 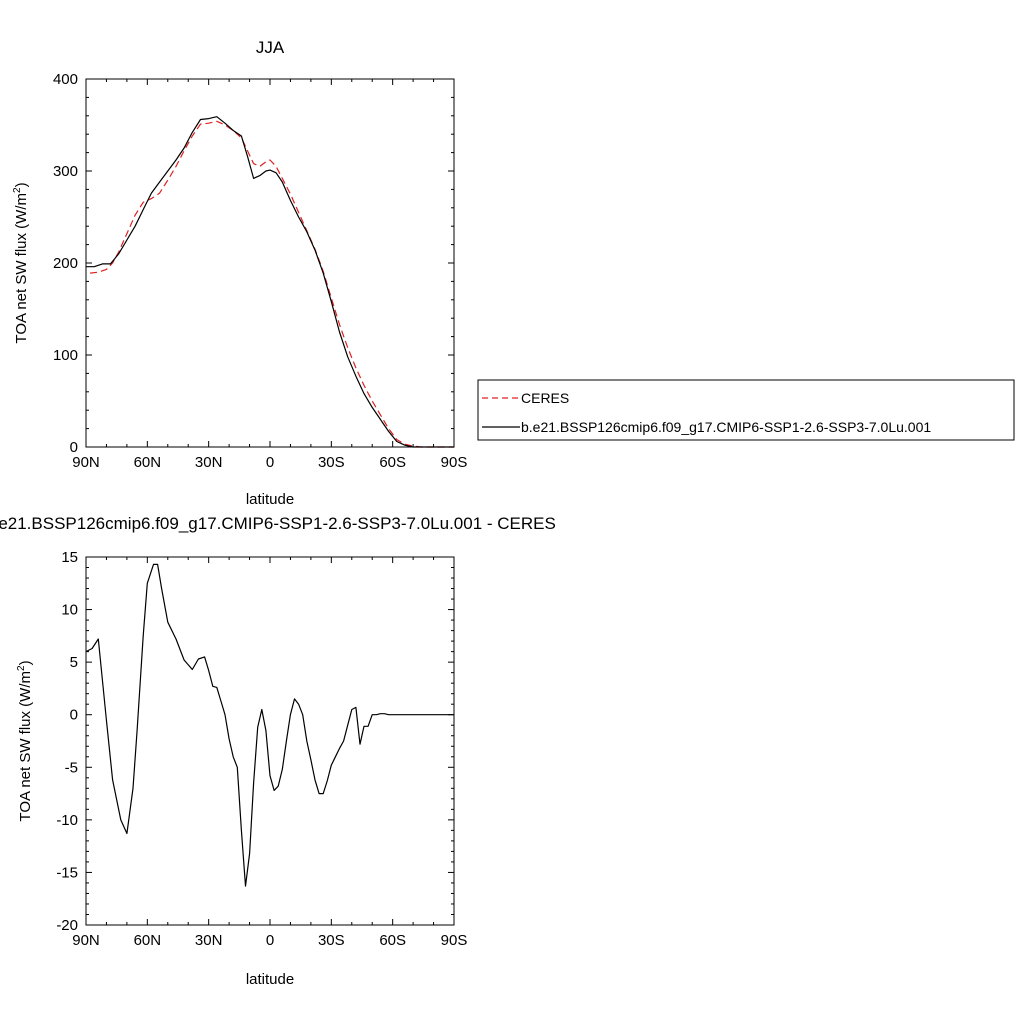 What do you see at coordinates (331, 940) in the screenshot?
I see `bottom-xtick-label: 30S` at bounding box center [331, 940].